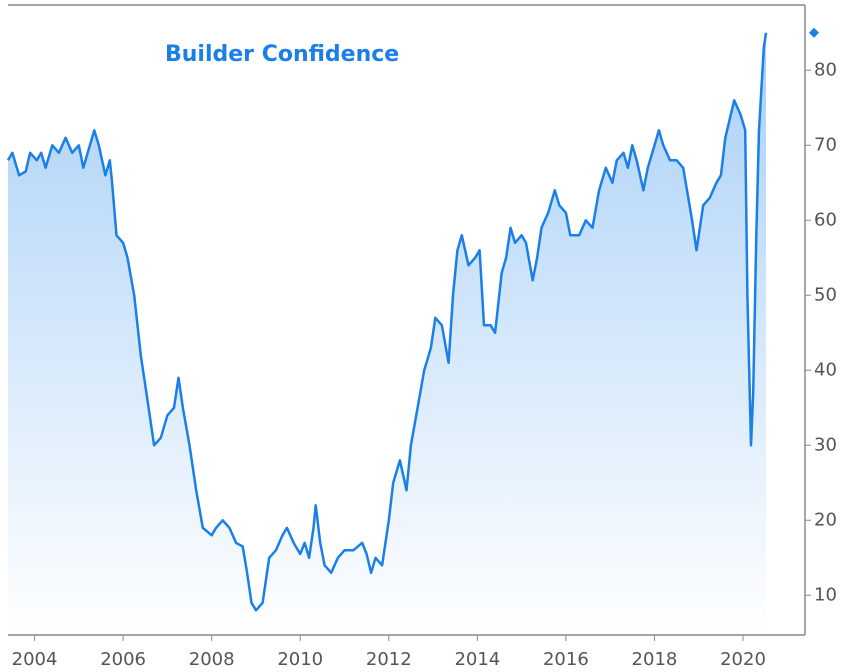 The width and height of the screenshot is (850, 672). I want to click on x-tick-label: 2014, so click(477, 659).